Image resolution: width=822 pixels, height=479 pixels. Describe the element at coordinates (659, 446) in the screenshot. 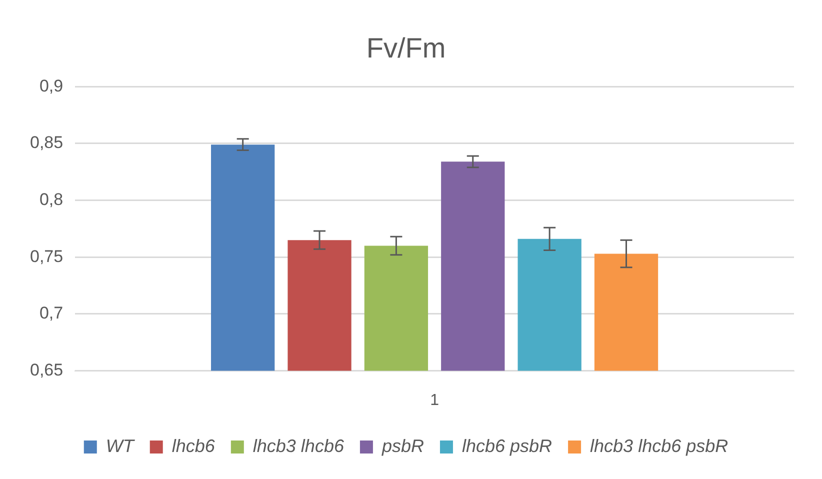

I see `legend-label: lhcb3 lhcb6 psbR` at that location.